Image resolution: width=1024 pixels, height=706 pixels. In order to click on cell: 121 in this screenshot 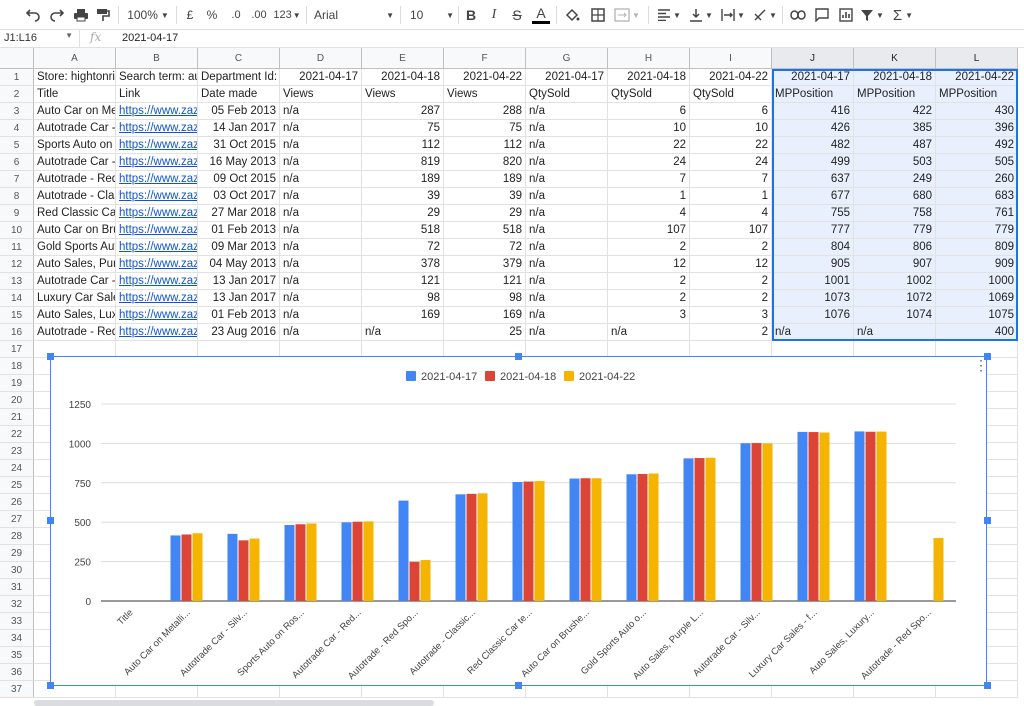, I will do `click(403, 281)`.